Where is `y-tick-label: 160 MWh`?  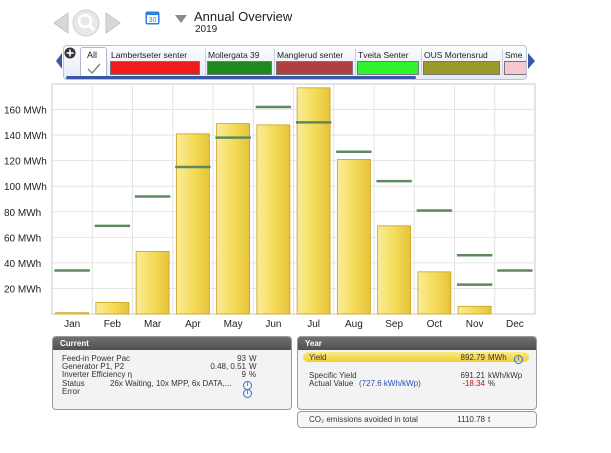 y-tick-label: 160 MWh is located at coordinates (25, 111).